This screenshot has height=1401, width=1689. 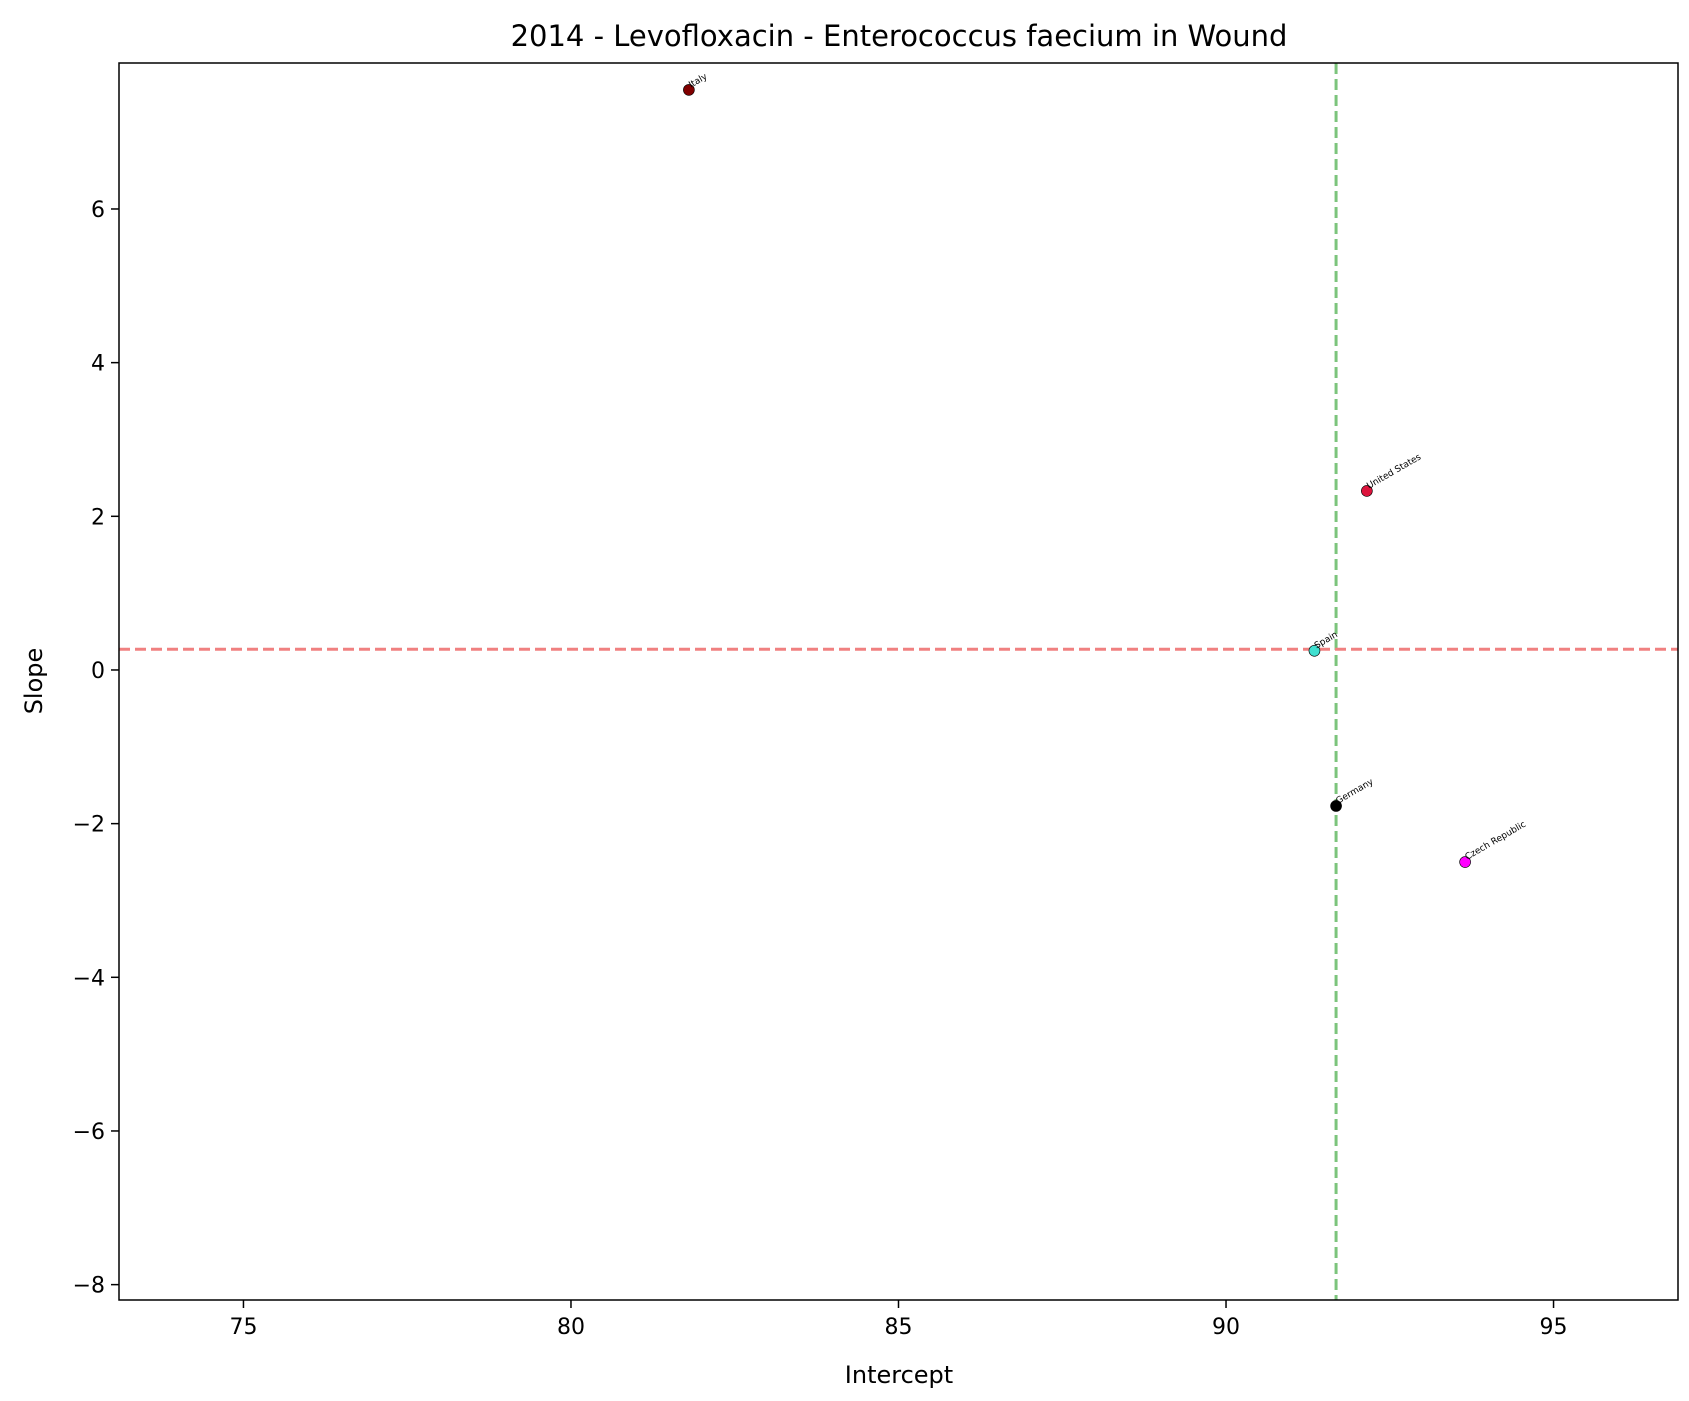 What do you see at coordinates (899, 1327) in the screenshot?
I see `x-tick-label: 85` at bounding box center [899, 1327].